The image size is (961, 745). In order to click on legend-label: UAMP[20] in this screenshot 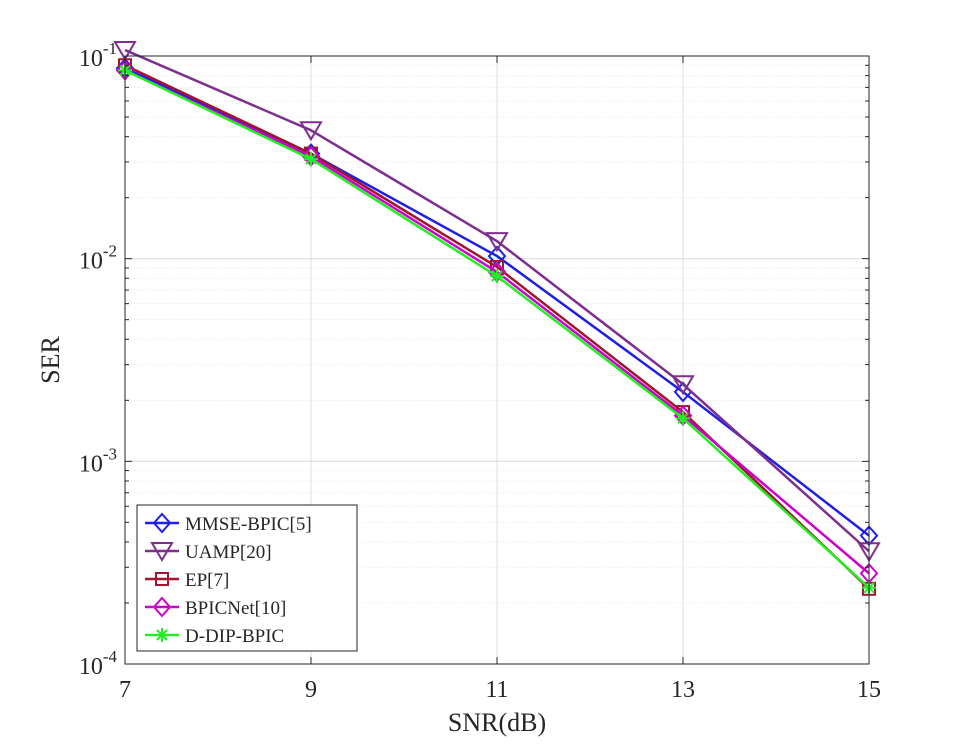, I will do `click(228, 552)`.